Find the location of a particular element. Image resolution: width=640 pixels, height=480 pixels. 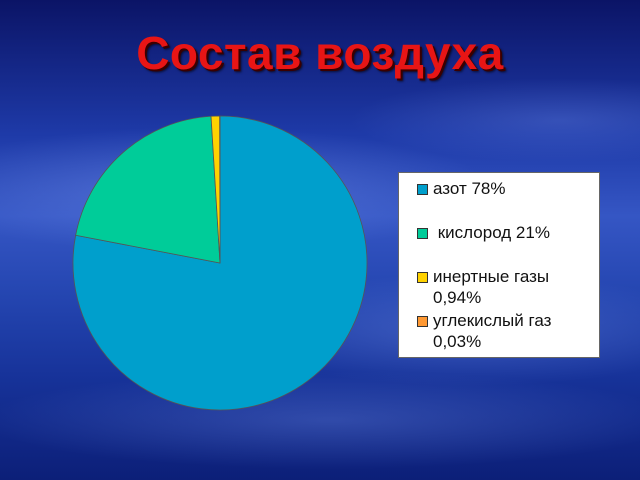

legend-item-oxygen: кислород 21% is located at coordinates (504, 232).